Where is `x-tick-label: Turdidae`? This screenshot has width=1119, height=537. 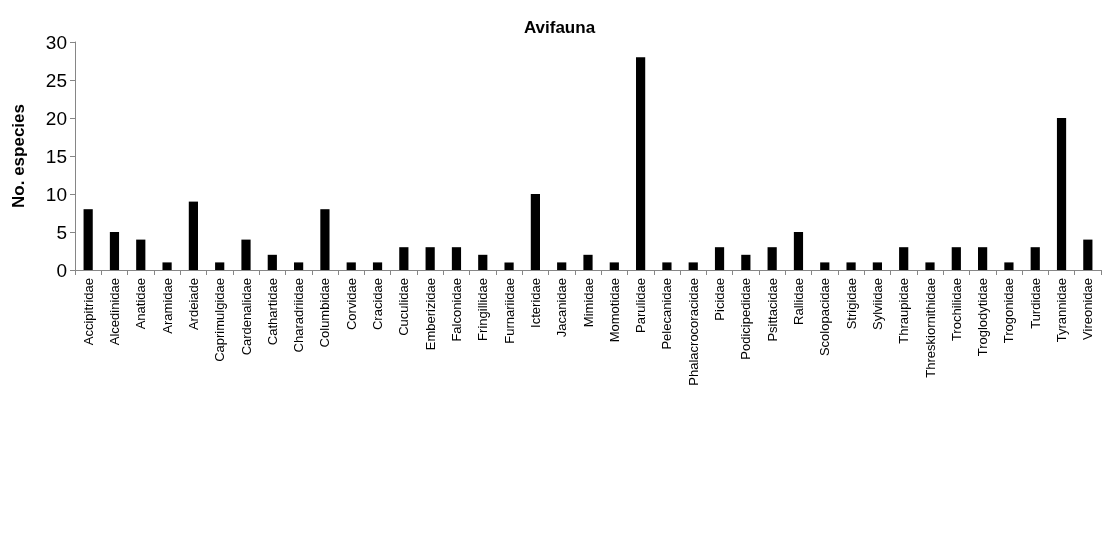 x-tick-label: Turdidae is located at coordinates (1035, 303).